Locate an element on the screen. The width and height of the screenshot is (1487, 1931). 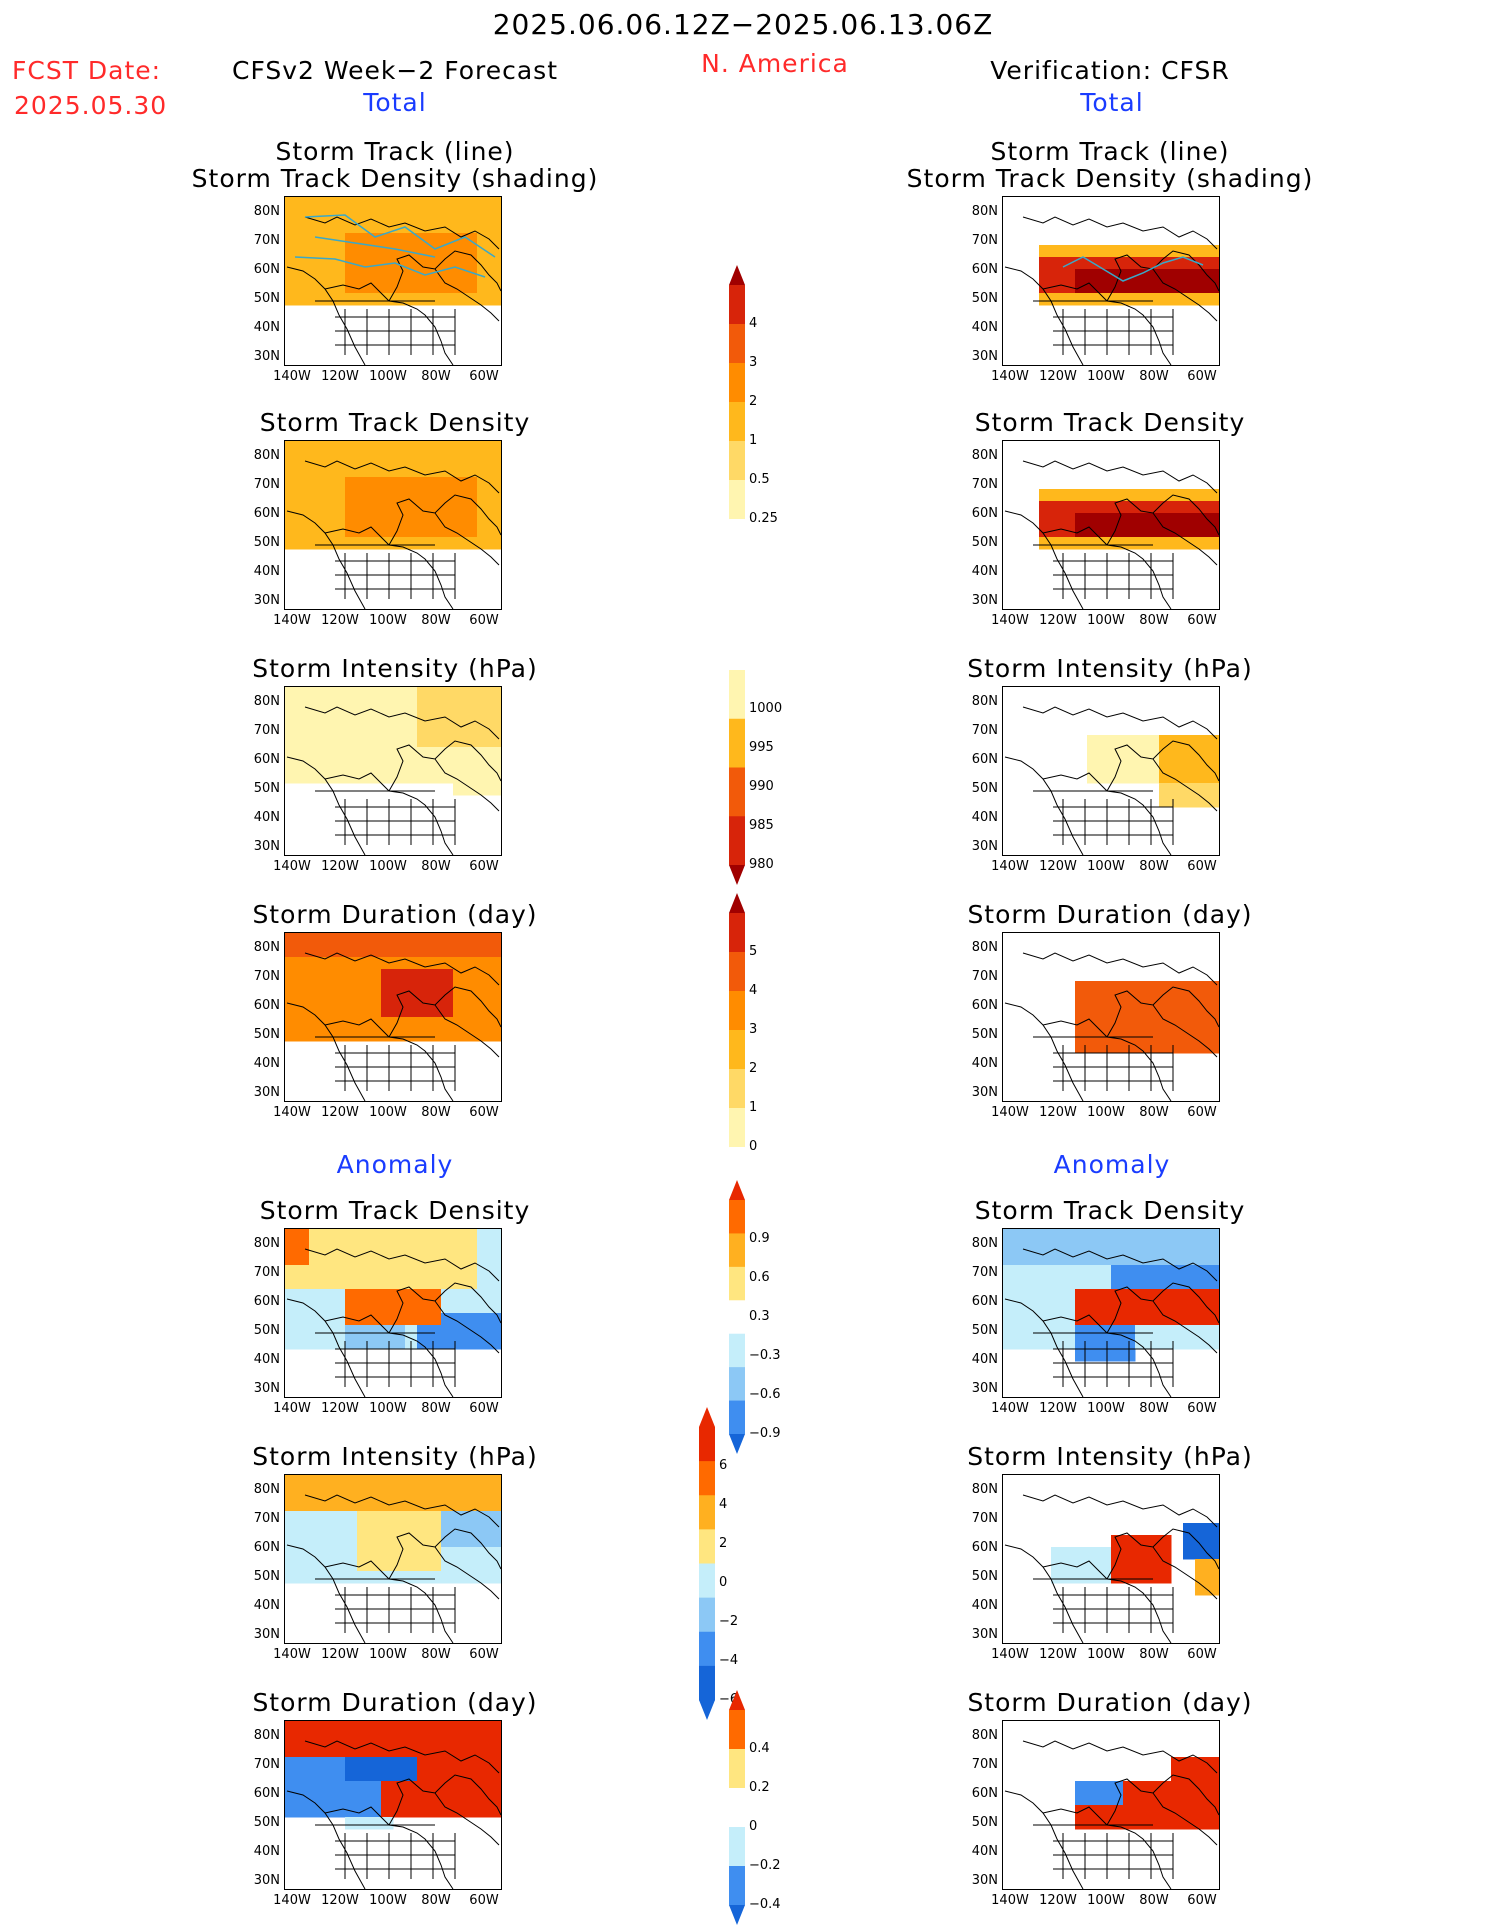
colorbar-intensity-total: 1000 995 990 985 980 is located at coordinates (754, 770).